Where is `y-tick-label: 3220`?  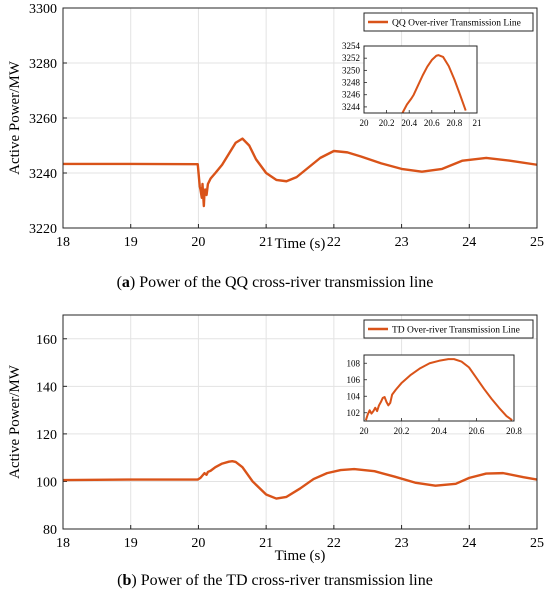
y-tick-label: 3220 is located at coordinates (43, 229).